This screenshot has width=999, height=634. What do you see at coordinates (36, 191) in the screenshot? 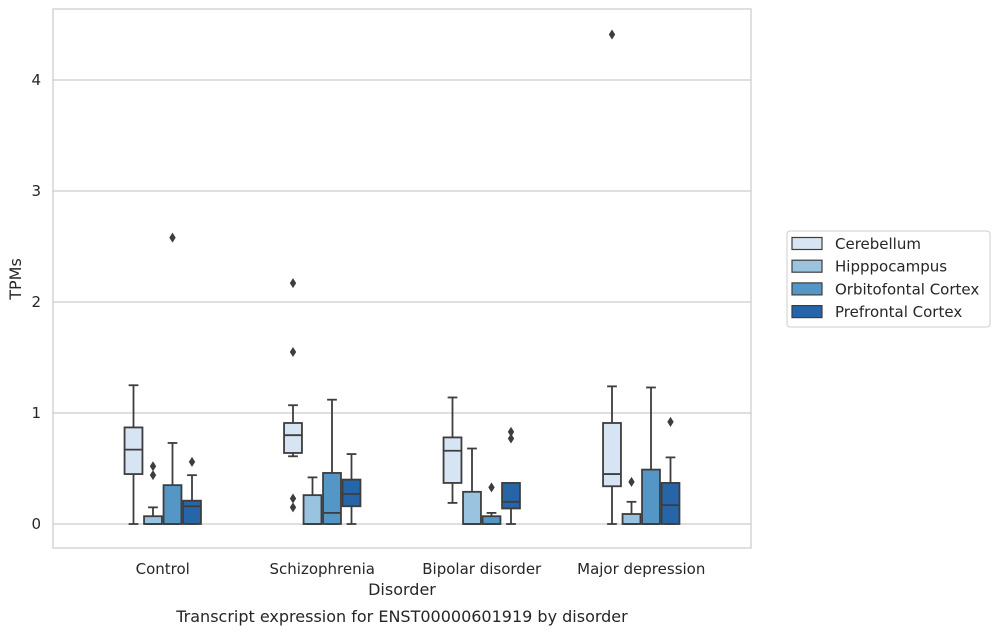
I see `y-tick-label: 3` at bounding box center [36, 191].